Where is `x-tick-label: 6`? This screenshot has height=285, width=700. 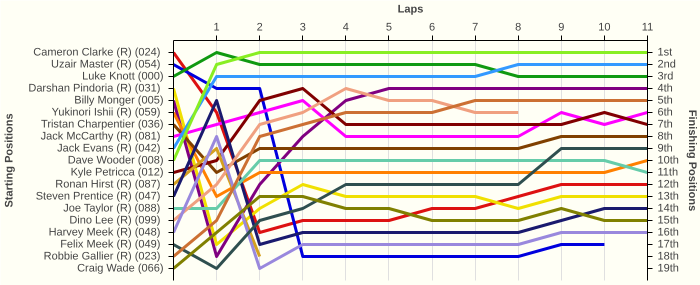
x-tick-label: 6 is located at coordinates (432, 28).